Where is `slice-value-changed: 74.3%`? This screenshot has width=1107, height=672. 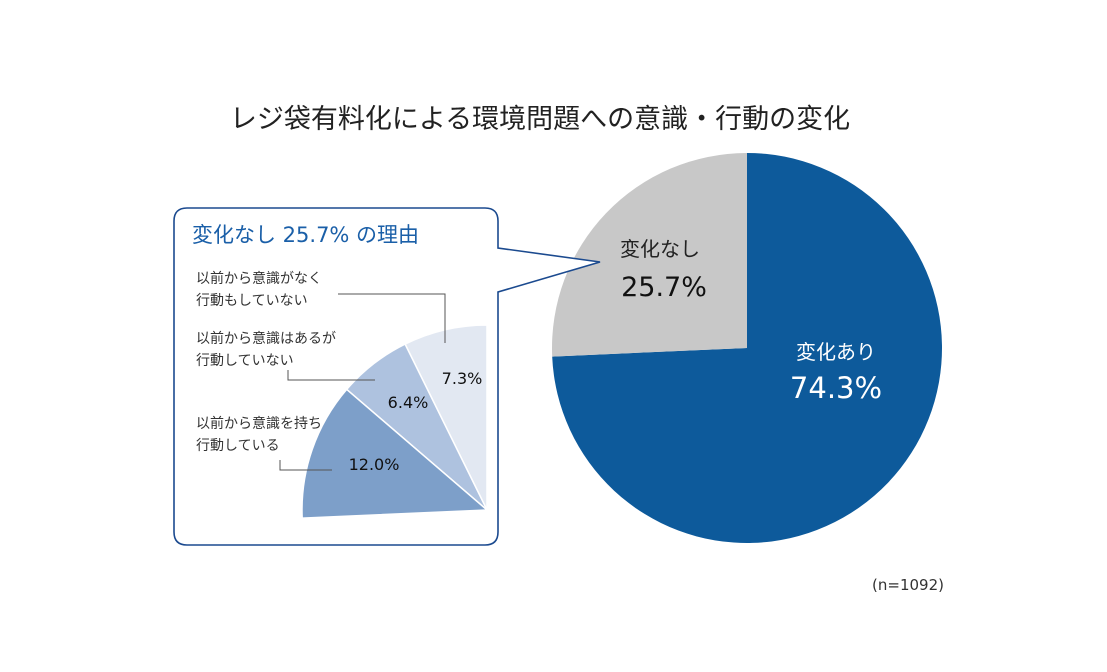 slice-value-changed: 74.3% is located at coordinates (836, 388).